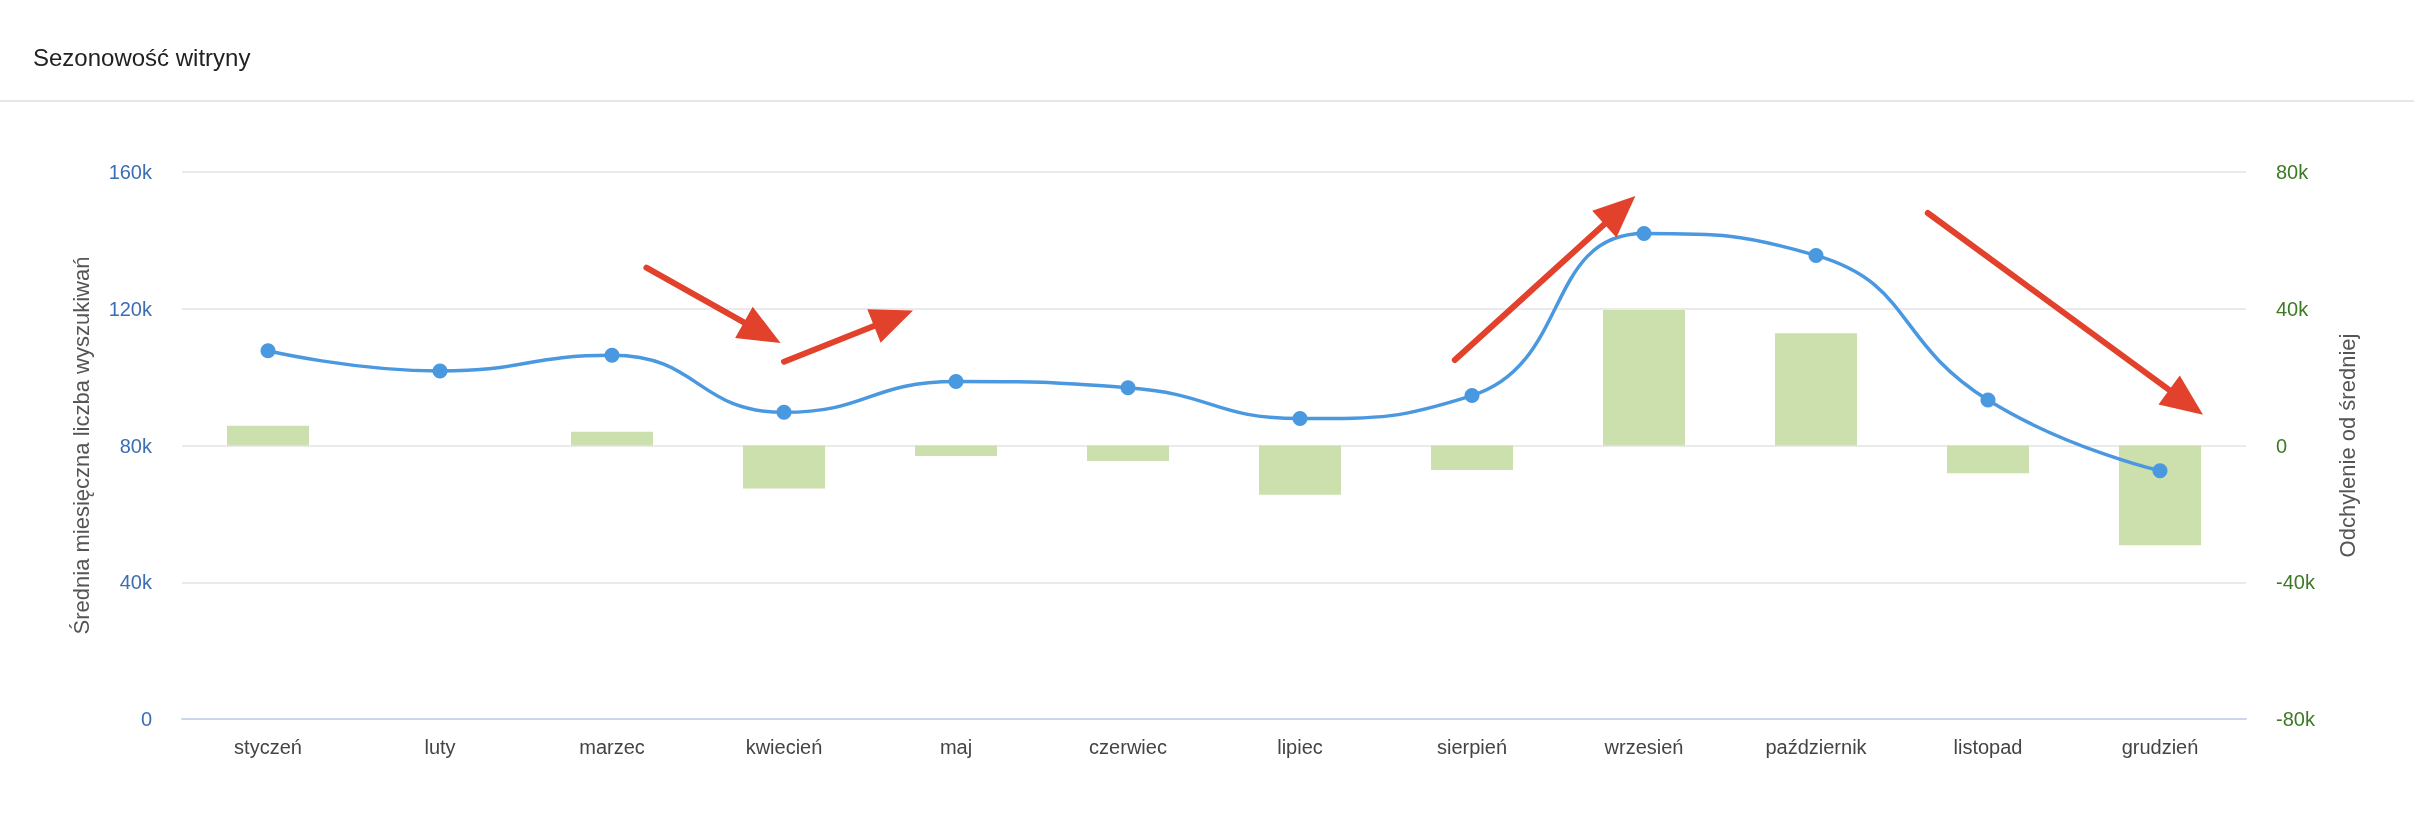 The image size is (2414, 832). What do you see at coordinates (136, 445) in the screenshot?
I see `y-tick-label: 80k` at bounding box center [136, 445].